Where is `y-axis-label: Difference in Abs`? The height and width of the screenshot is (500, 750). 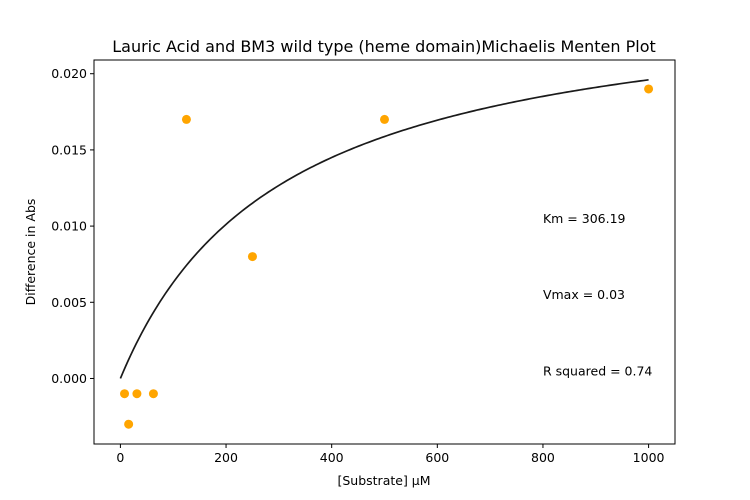 y-axis-label: Difference in Abs is located at coordinates (30, 252).